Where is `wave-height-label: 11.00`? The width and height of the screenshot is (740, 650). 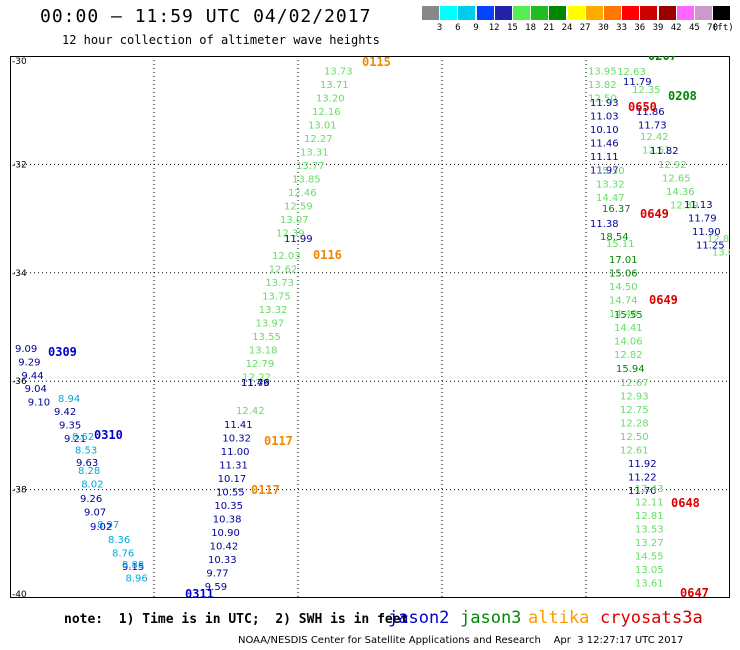
wave-height-label: 11.00 is located at coordinates (235, 452).